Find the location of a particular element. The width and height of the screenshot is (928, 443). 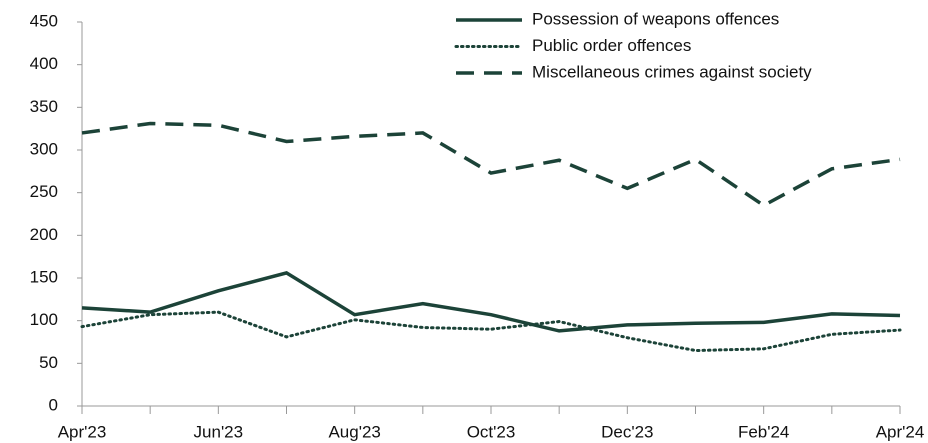

y-tick-label: 100 is located at coordinates (44, 319).